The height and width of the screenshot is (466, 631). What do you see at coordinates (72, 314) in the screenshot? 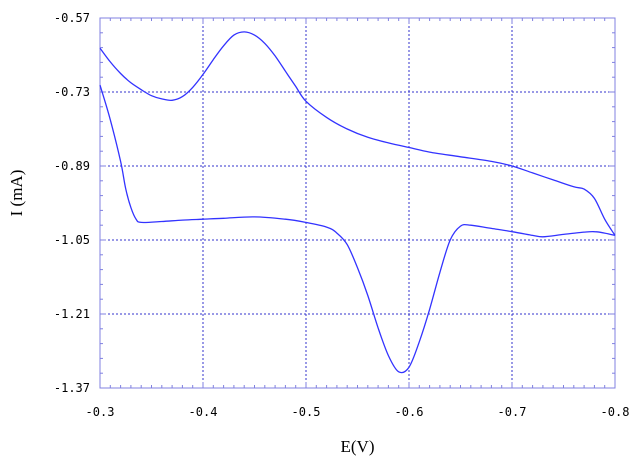
I see `y-tick-label: -1.21` at bounding box center [72, 314].